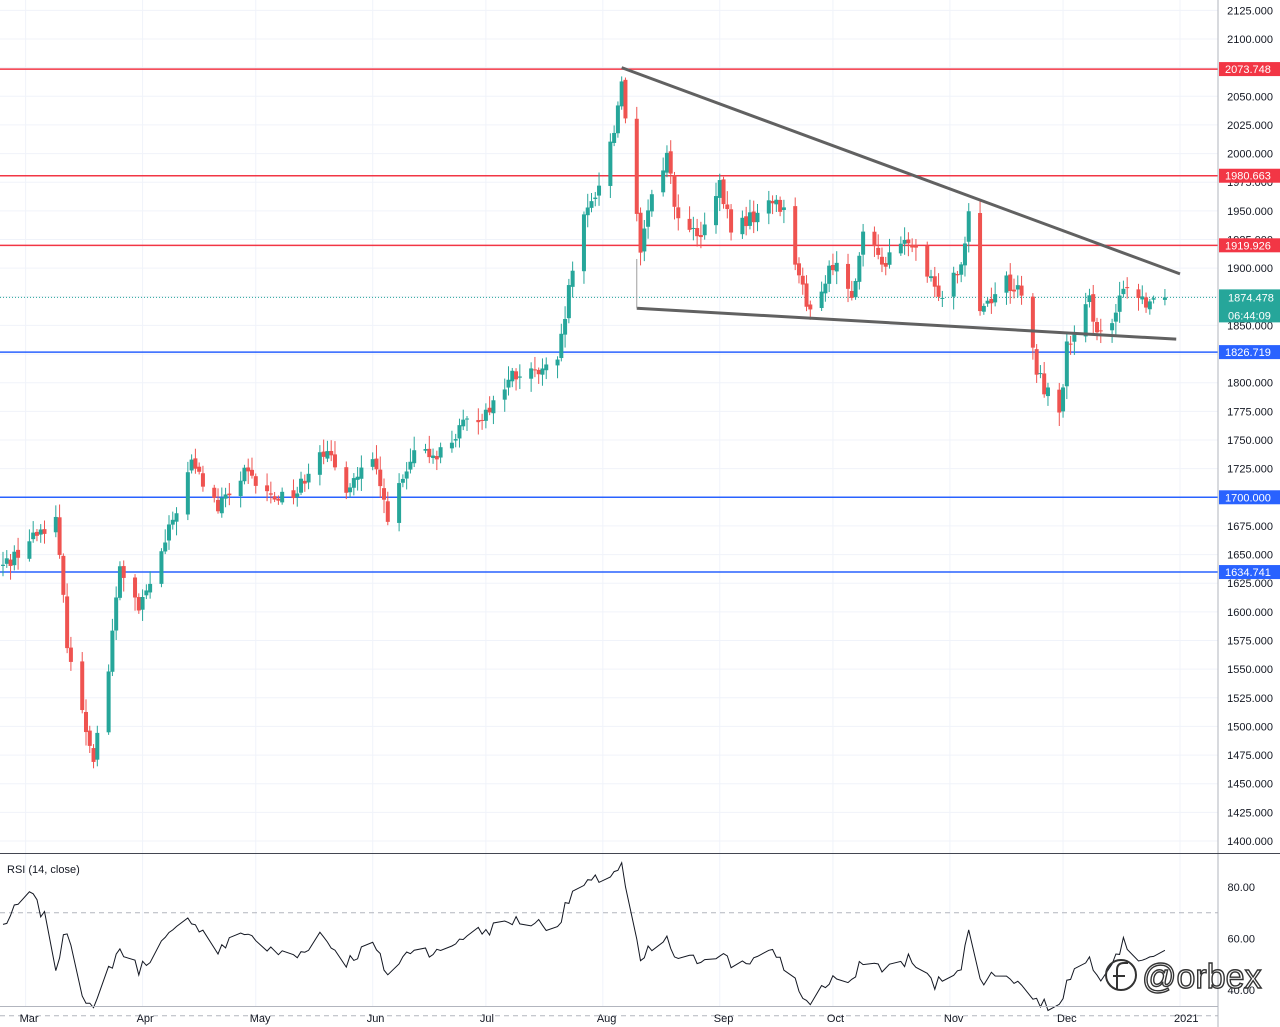  Describe the element at coordinates (1250, 556) in the screenshot. I see `price-tick-label: 1650.000` at that location.